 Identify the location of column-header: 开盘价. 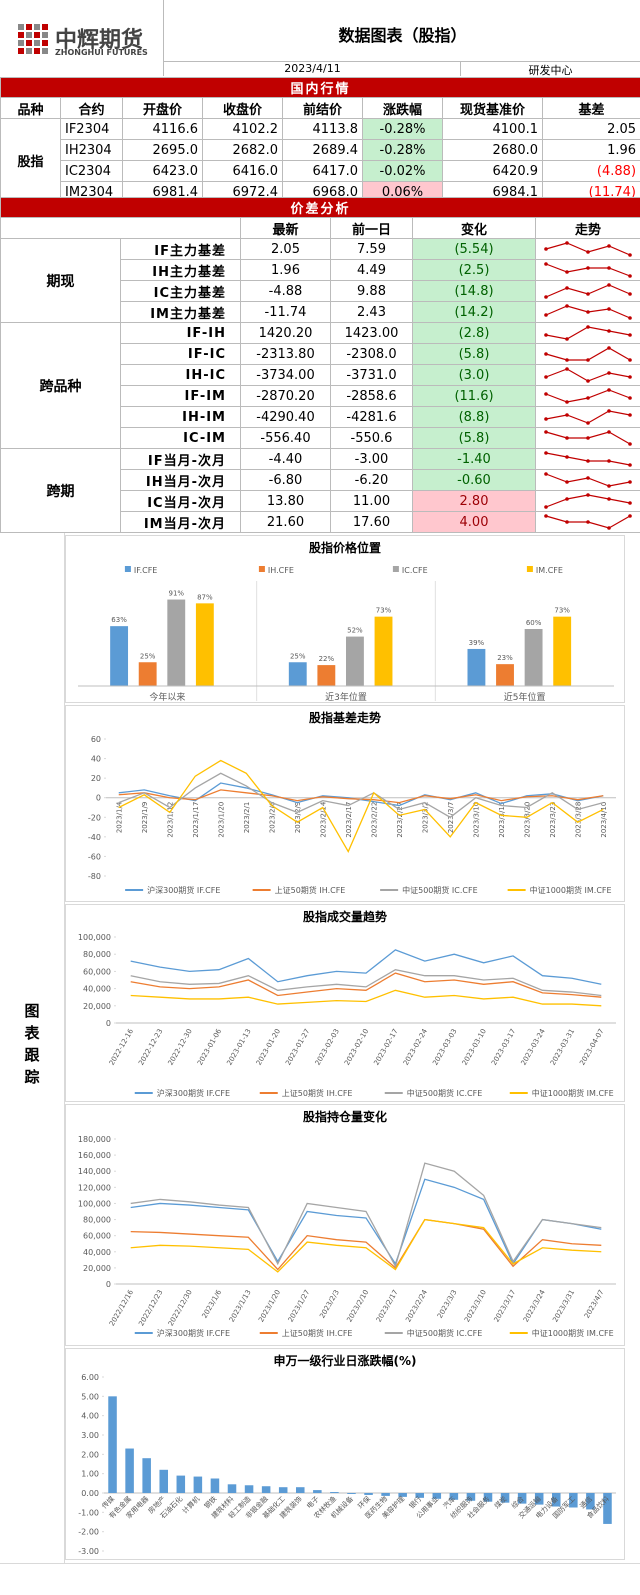
(162, 108).